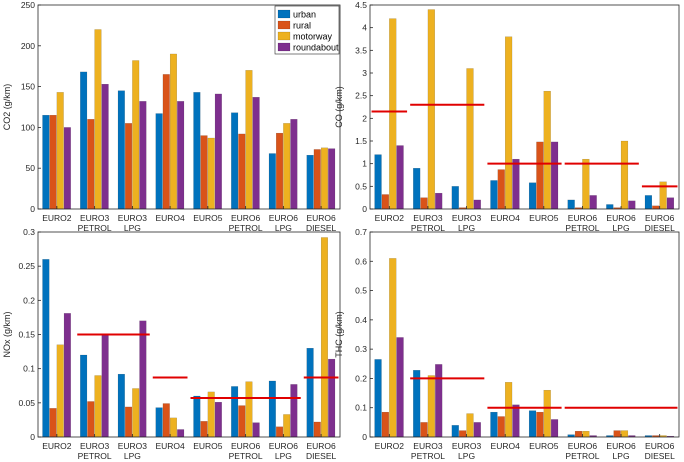 This screenshot has height=462, width=684. What do you see at coordinates (95, 228) in the screenshot?
I see `xtick-label-co2-1-1: PETROL` at bounding box center [95, 228].